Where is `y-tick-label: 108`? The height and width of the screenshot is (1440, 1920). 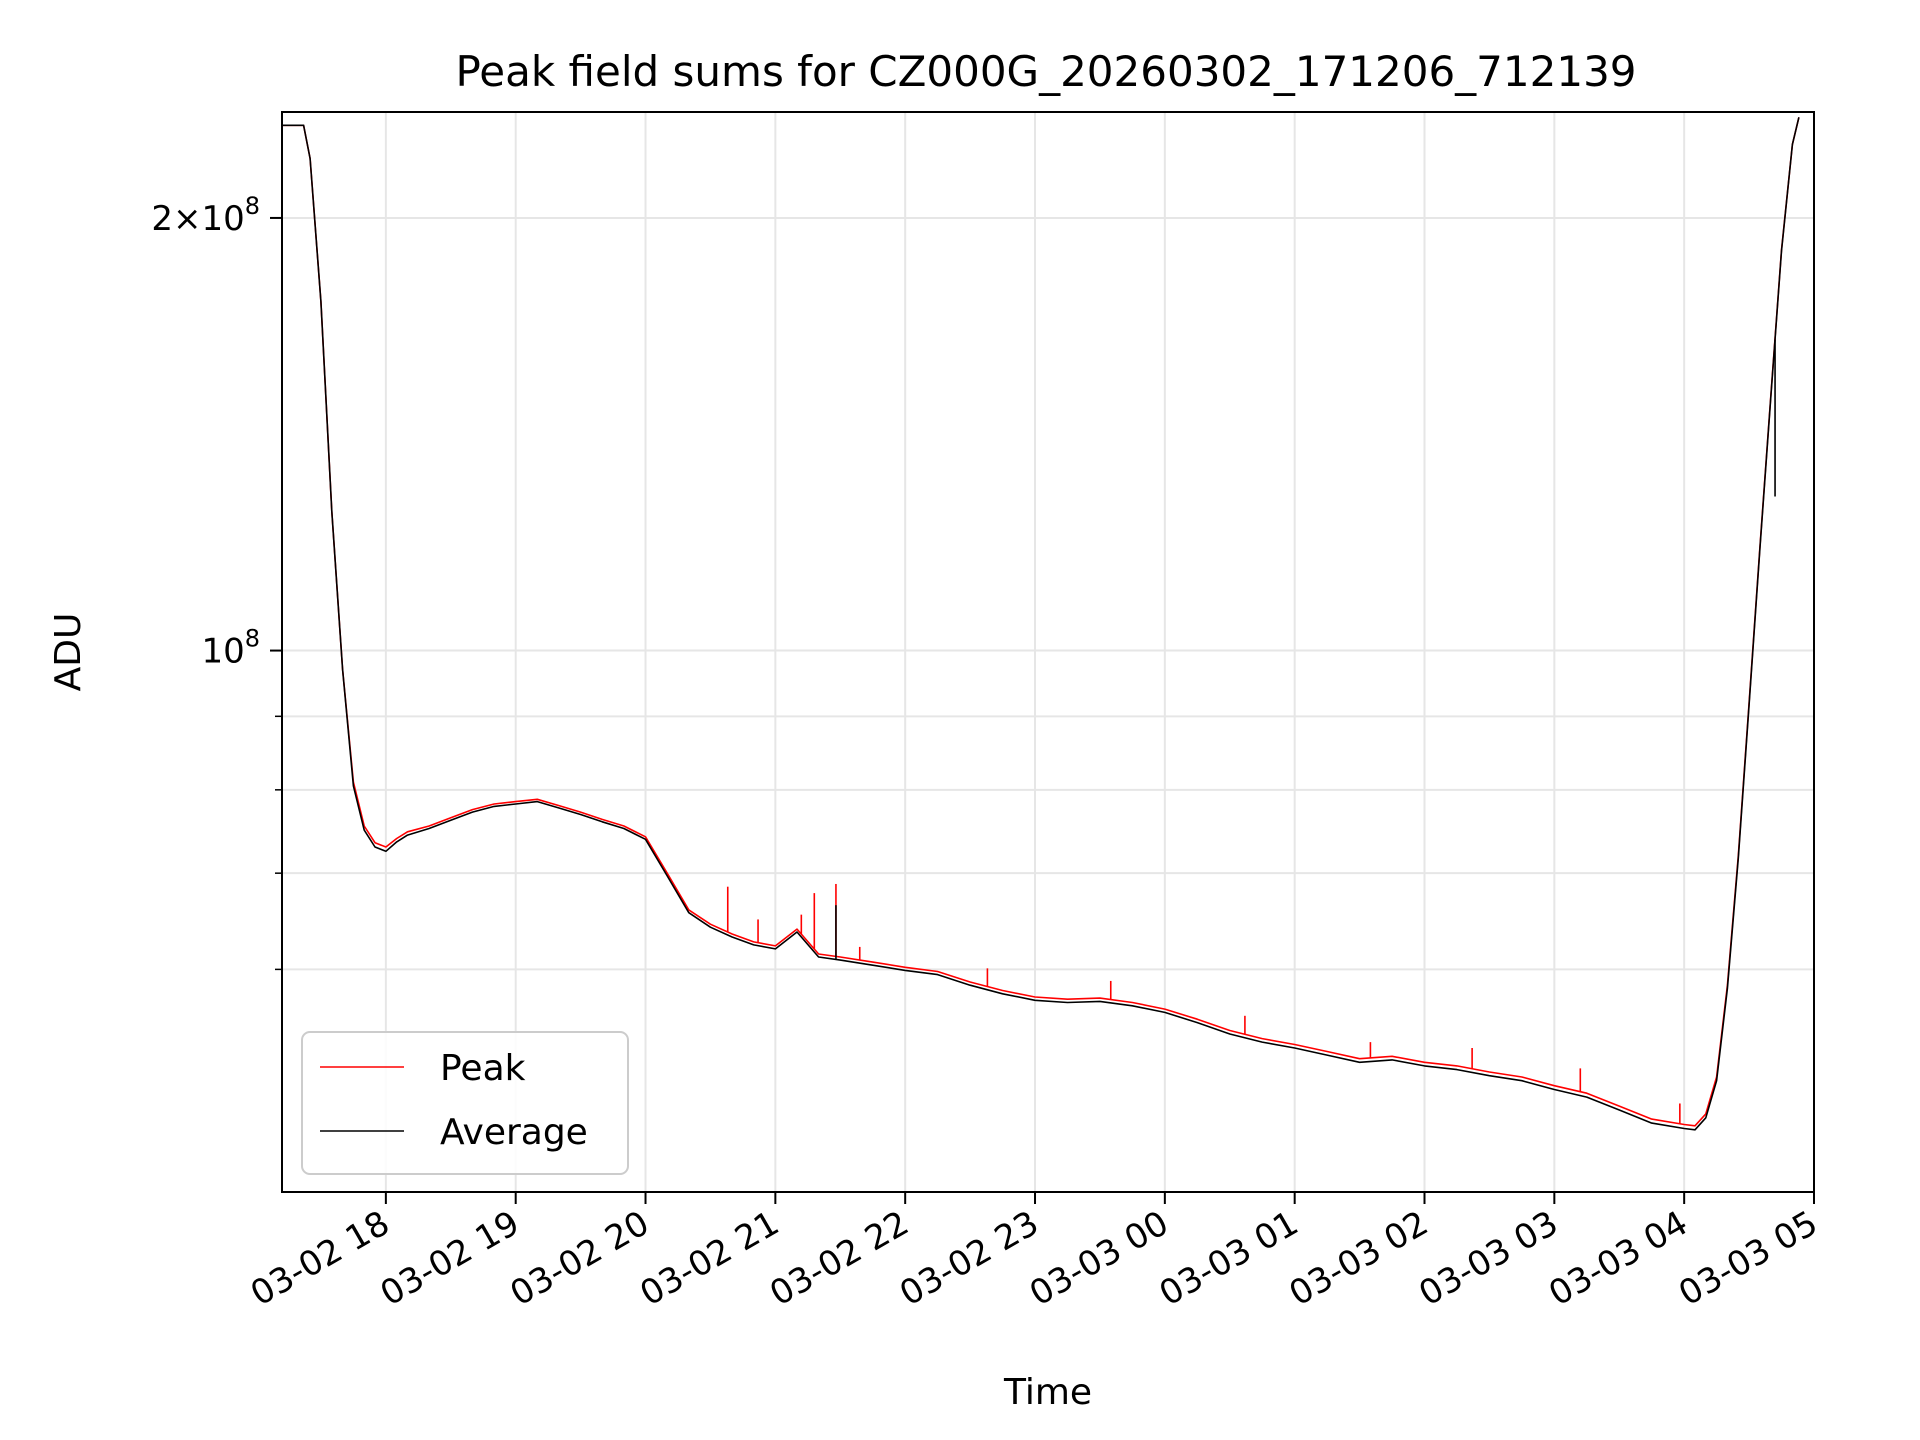
y-tick-label: 108 is located at coordinates (230, 648).